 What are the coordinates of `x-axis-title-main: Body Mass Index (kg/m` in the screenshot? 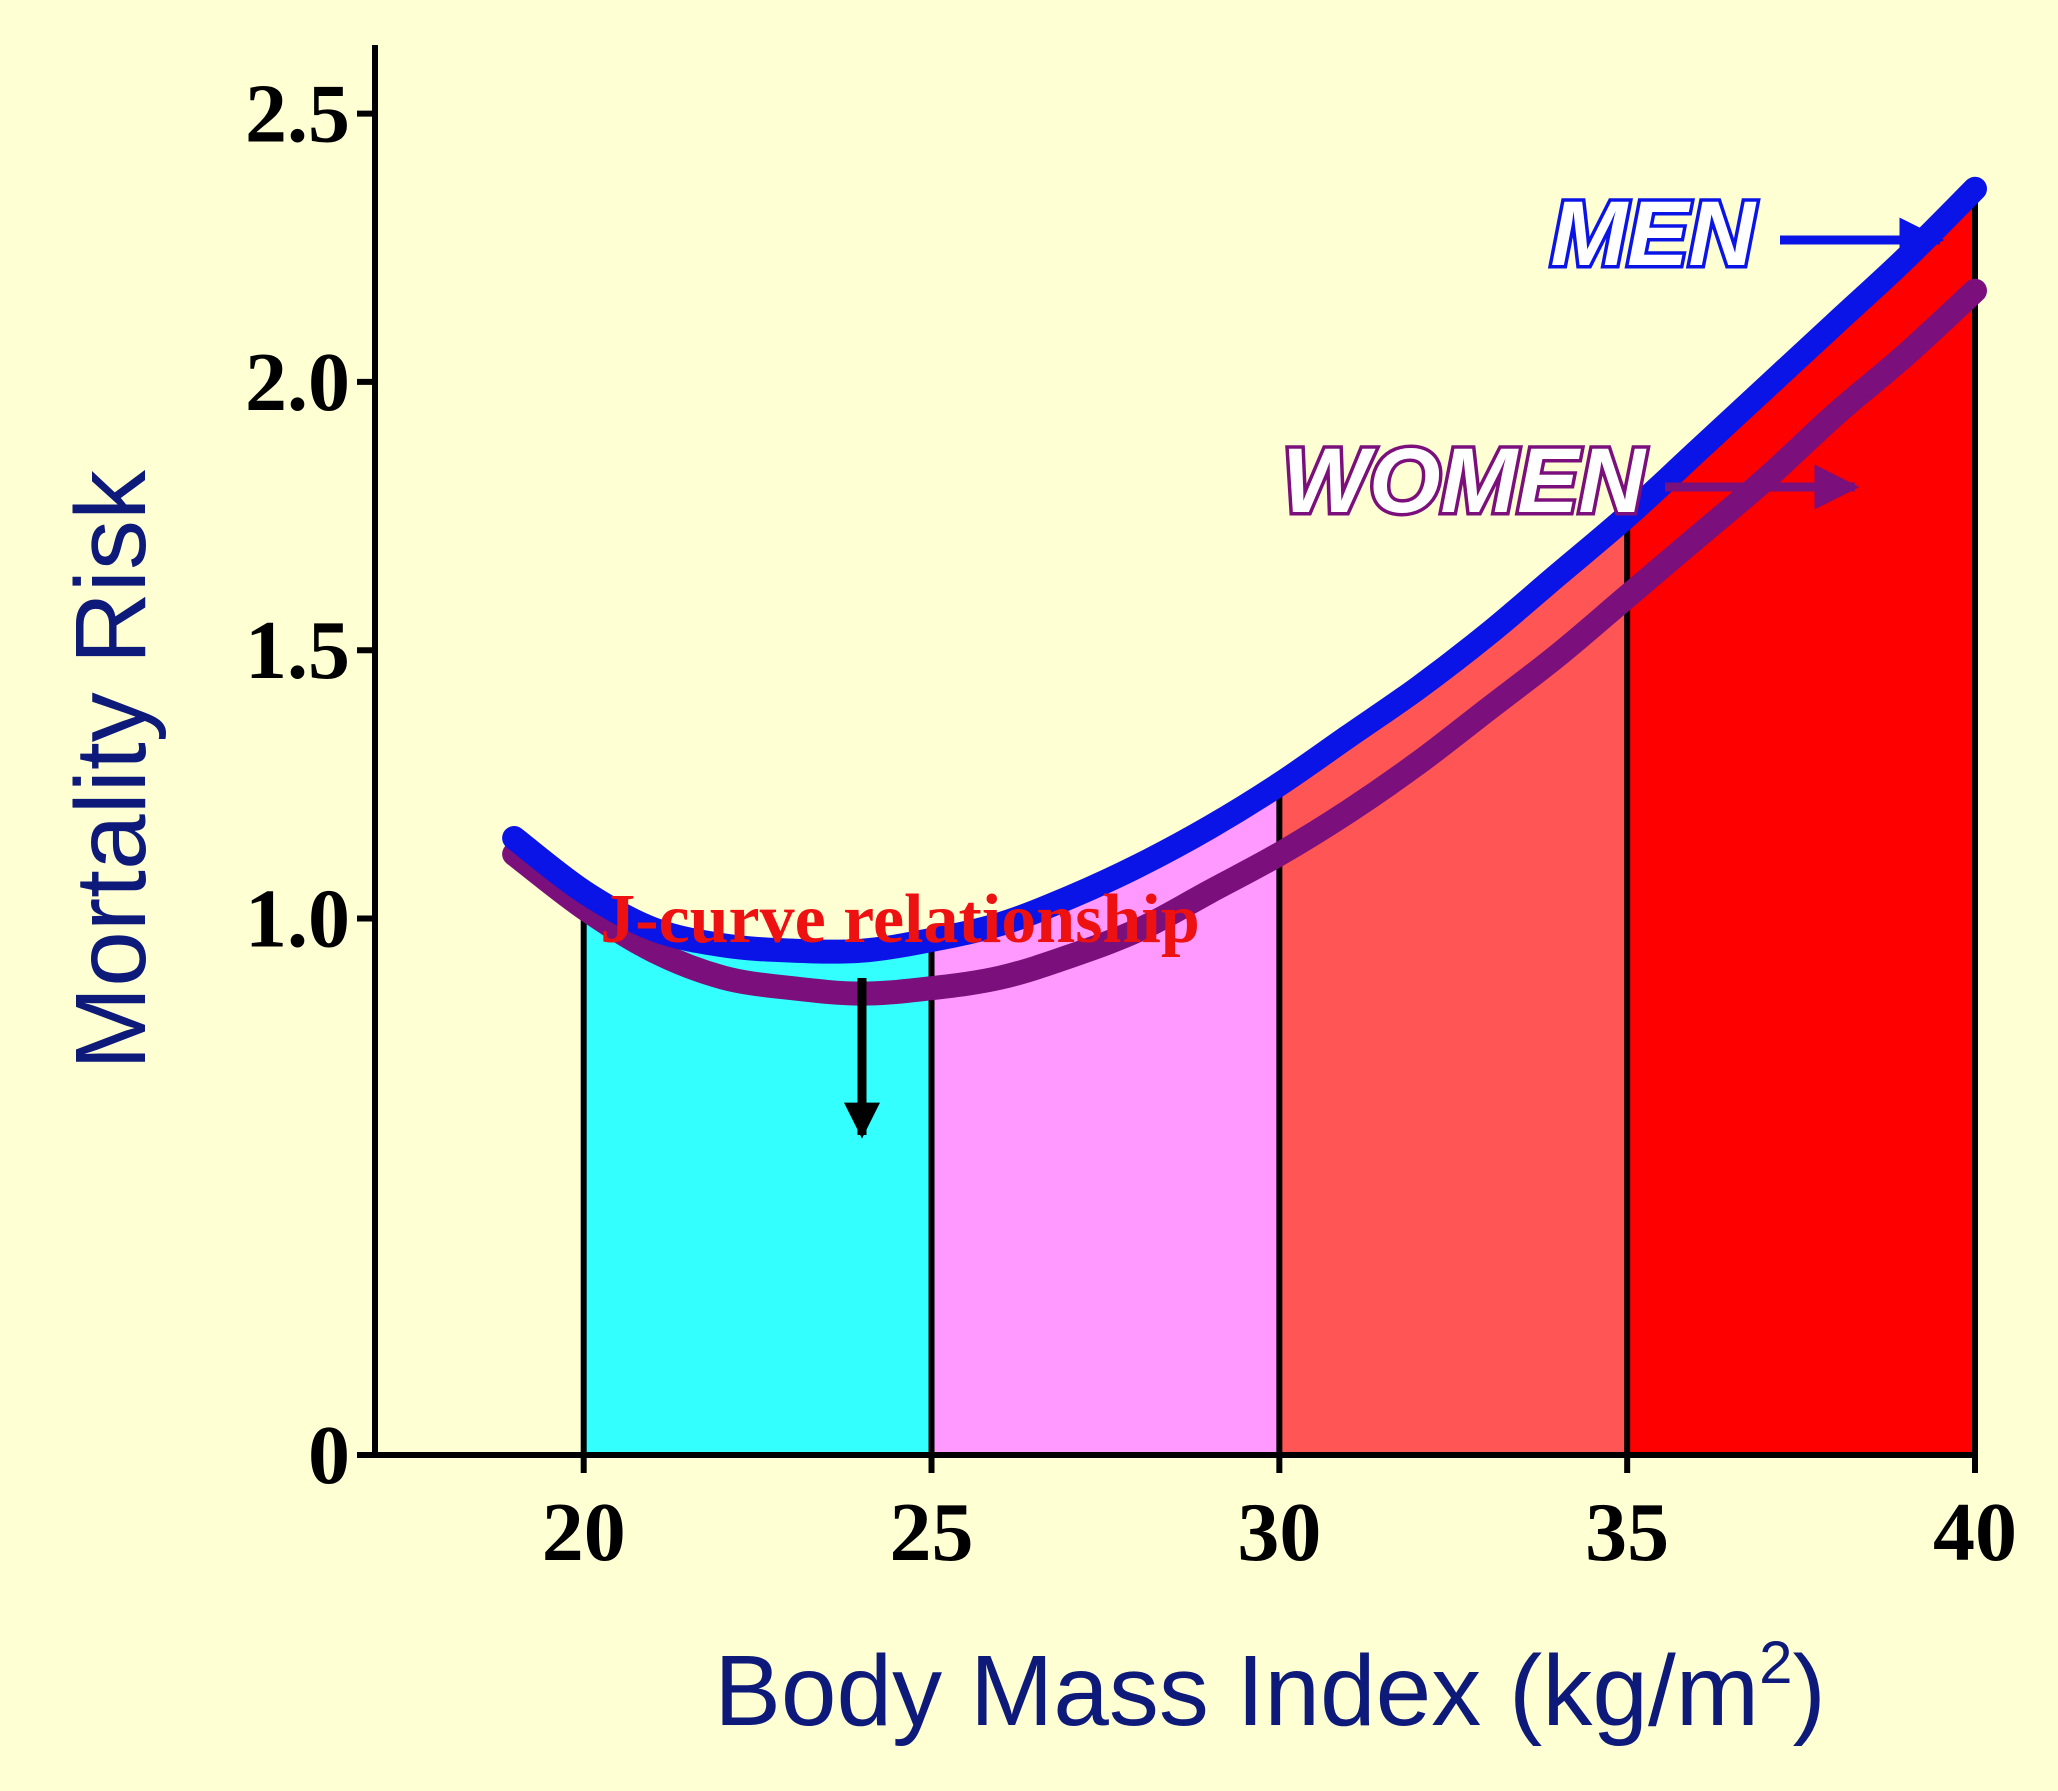 It's located at (1236, 1691).